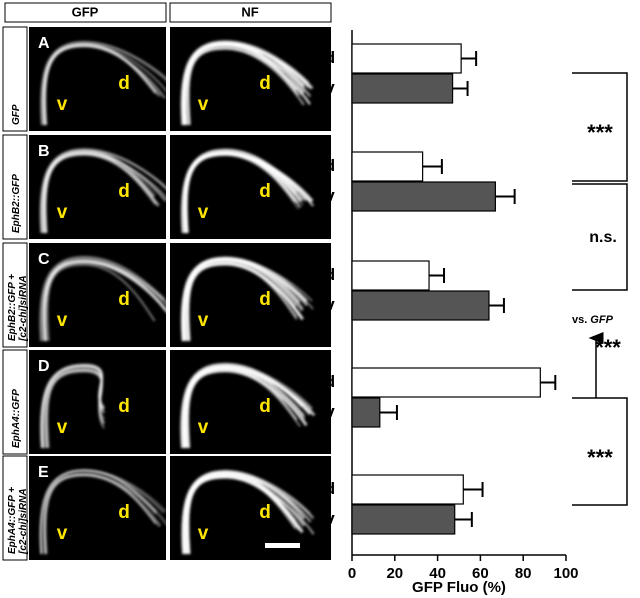 The width and height of the screenshot is (640, 598). What do you see at coordinates (12, 520) in the screenshot?
I see `row-label-line: EphA4::GFP +` at bounding box center [12, 520].